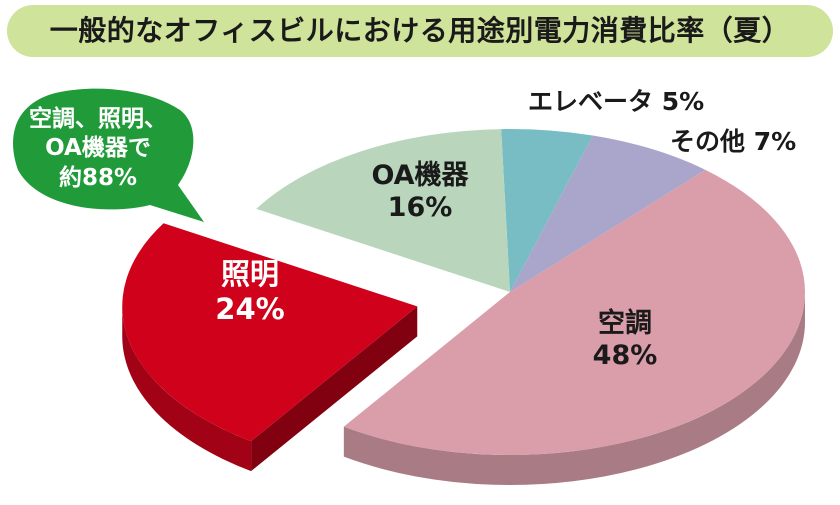 The width and height of the screenshot is (840, 505). What do you see at coordinates (625, 323) in the screenshot?
I see `slice-name-aircon: 空調` at bounding box center [625, 323].